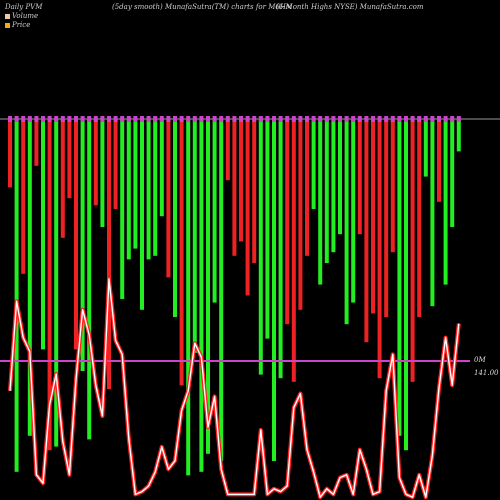  What do you see at coordinates (486, 373) in the screenshot?
I see `ref-line-label-price: 141.00` at bounding box center [486, 373].